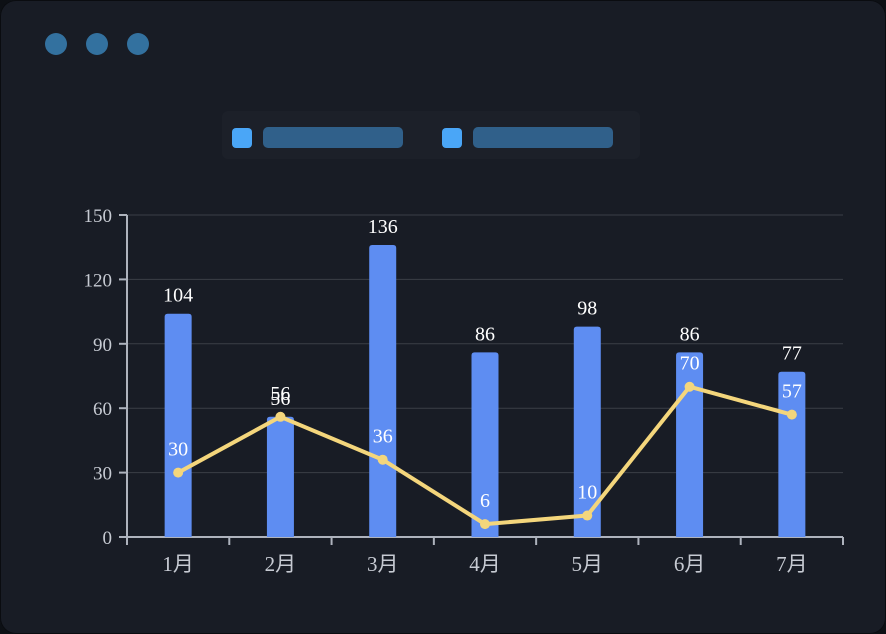 The width and height of the screenshot is (886, 634). I want to click on x-axis-label: 4月, so click(485, 564).